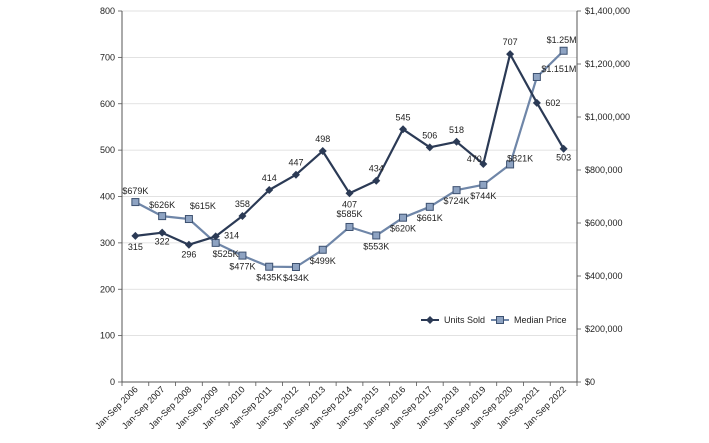  Describe the element at coordinates (188, 255) in the screenshot. I see `data-label-units-sold: 296` at that location.